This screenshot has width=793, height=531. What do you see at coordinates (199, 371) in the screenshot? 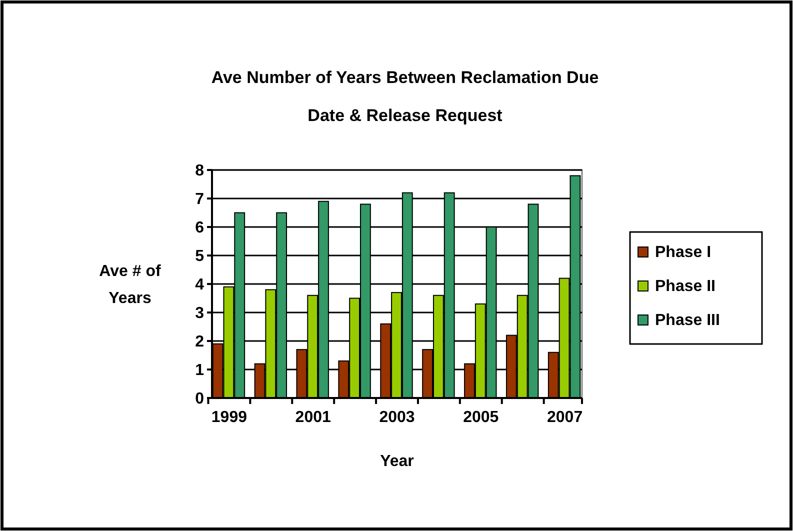
I see `y-tick-label: 1` at bounding box center [199, 371].